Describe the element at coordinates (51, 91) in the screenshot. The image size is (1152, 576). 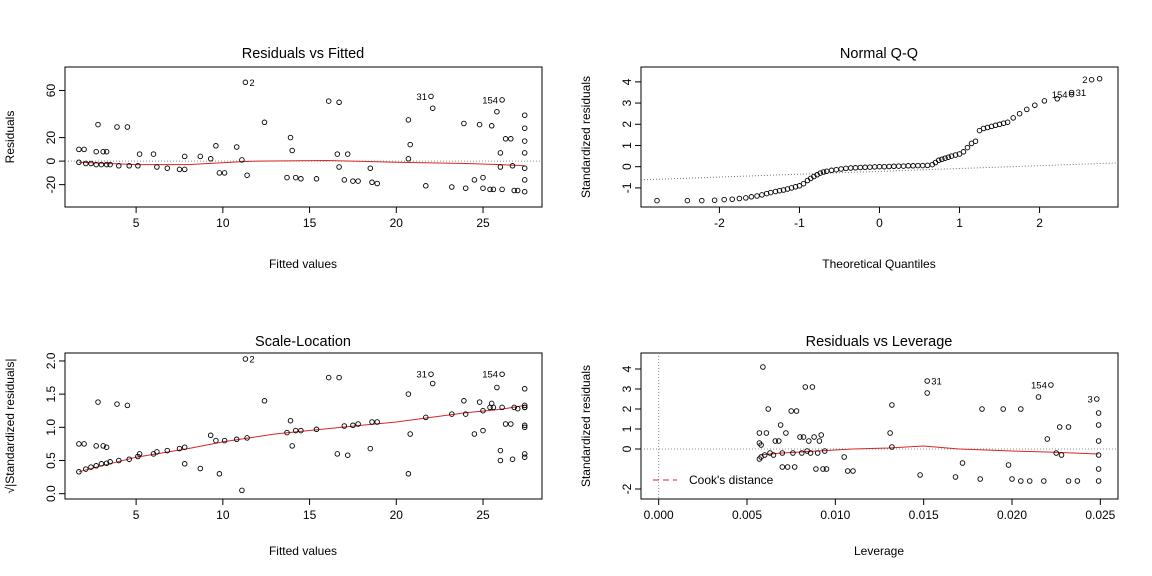
I see `y-tick-label: 60` at that location.